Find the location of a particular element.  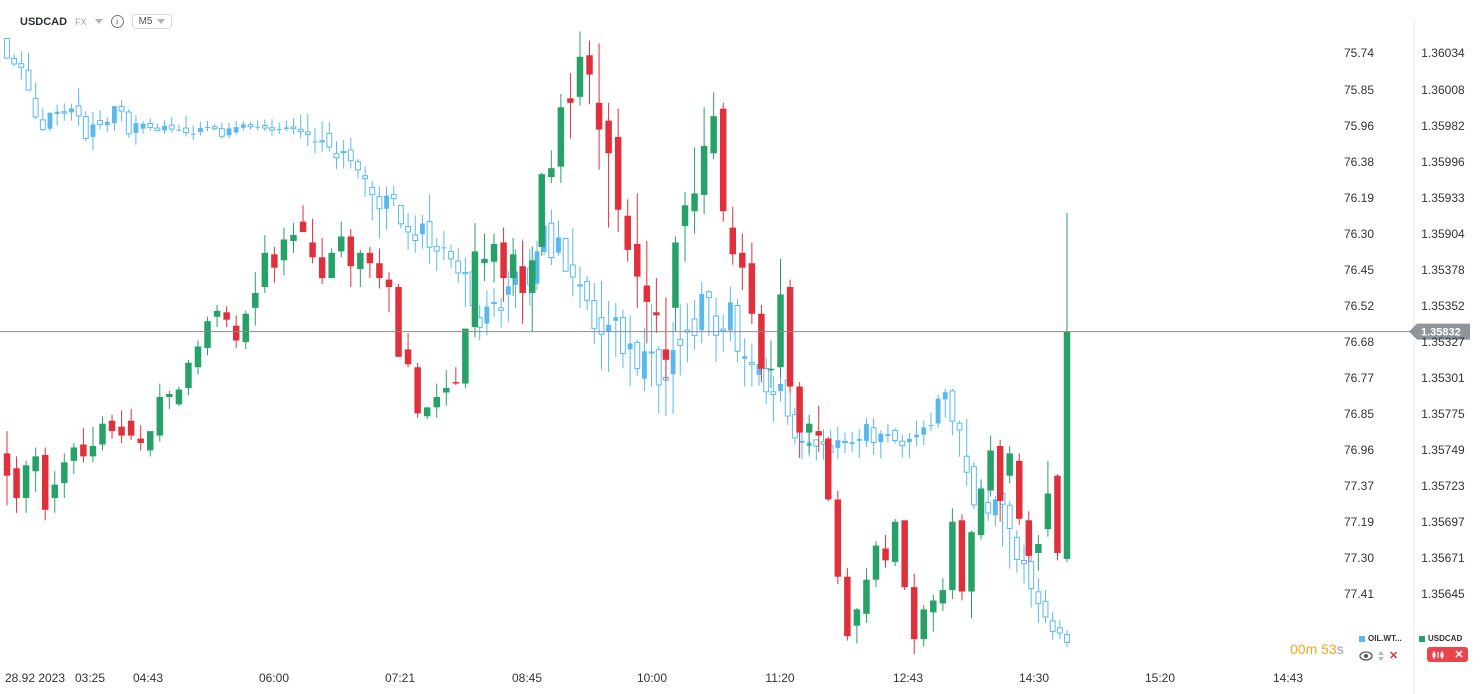

legend-item-usdcad: USDCAD is located at coordinates (1440, 638).